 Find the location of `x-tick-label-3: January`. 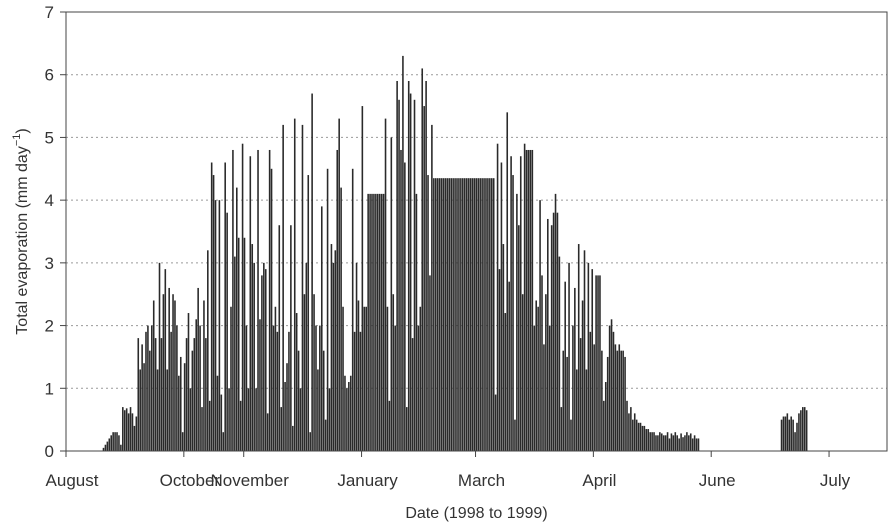

x-tick-label-3: January is located at coordinates (367, 480).